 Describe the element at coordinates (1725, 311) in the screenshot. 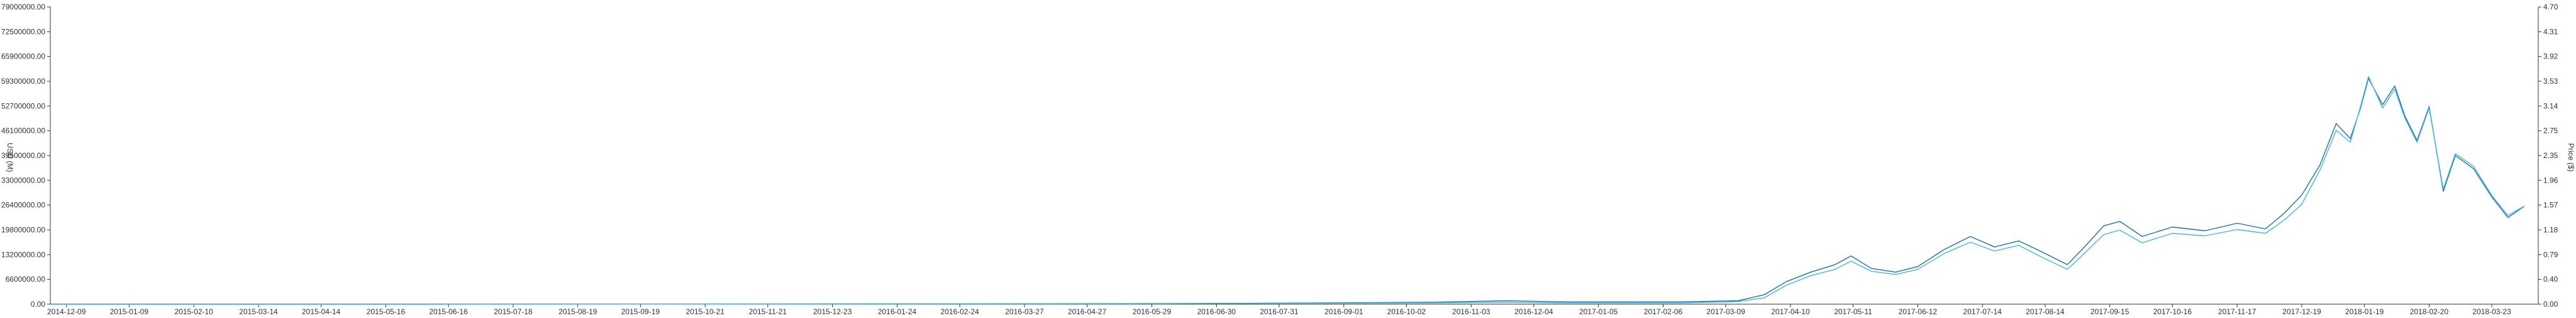

I see `x-axis-tick-label: 2017-03-09` at that location.